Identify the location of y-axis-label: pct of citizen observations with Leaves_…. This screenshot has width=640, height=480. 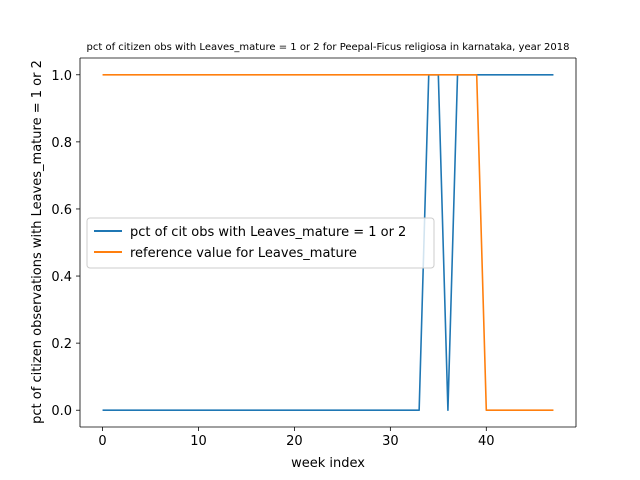
(37, 242).